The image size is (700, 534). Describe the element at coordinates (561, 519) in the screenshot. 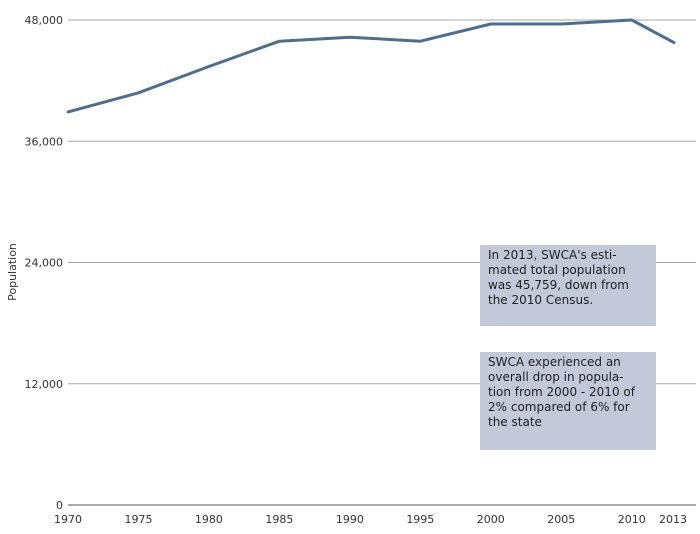

I see `x-tick-label: 2005` at that location.